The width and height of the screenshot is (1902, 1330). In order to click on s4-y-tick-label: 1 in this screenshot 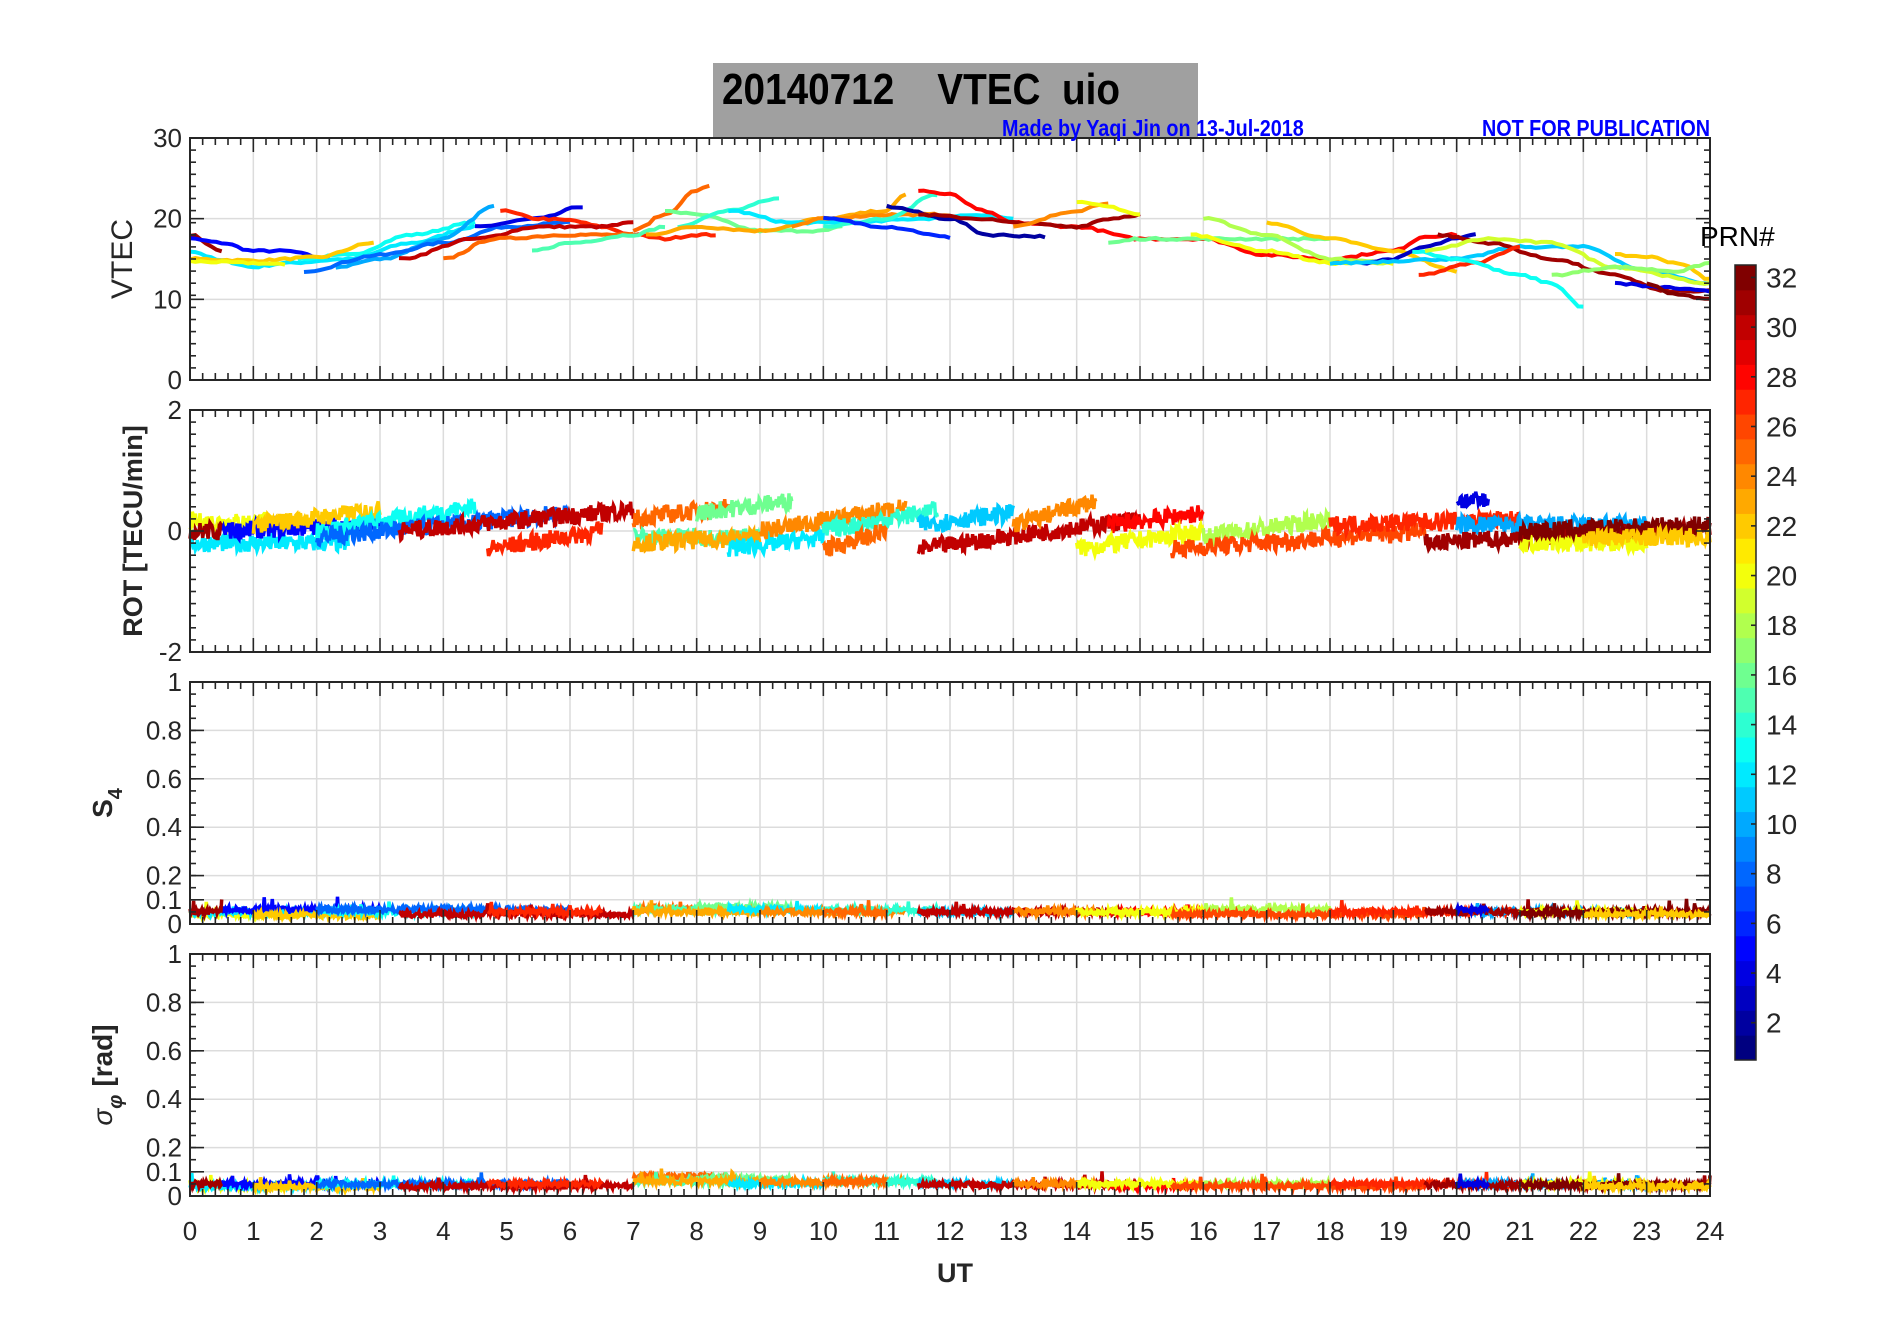, I will do `click(175, 682)`.